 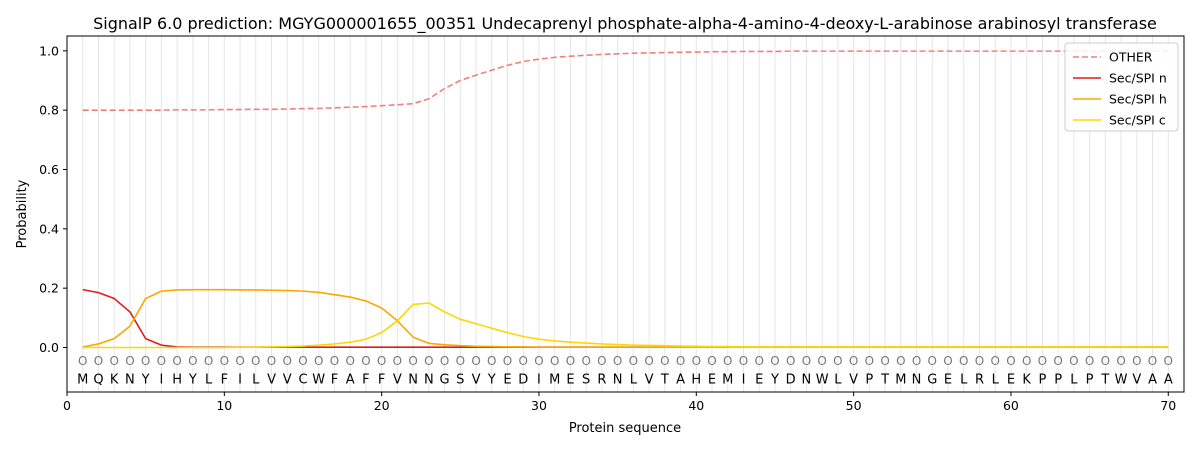 I want to click on legend-entry: Sec/SPI h, so click(x=1138, y=99).